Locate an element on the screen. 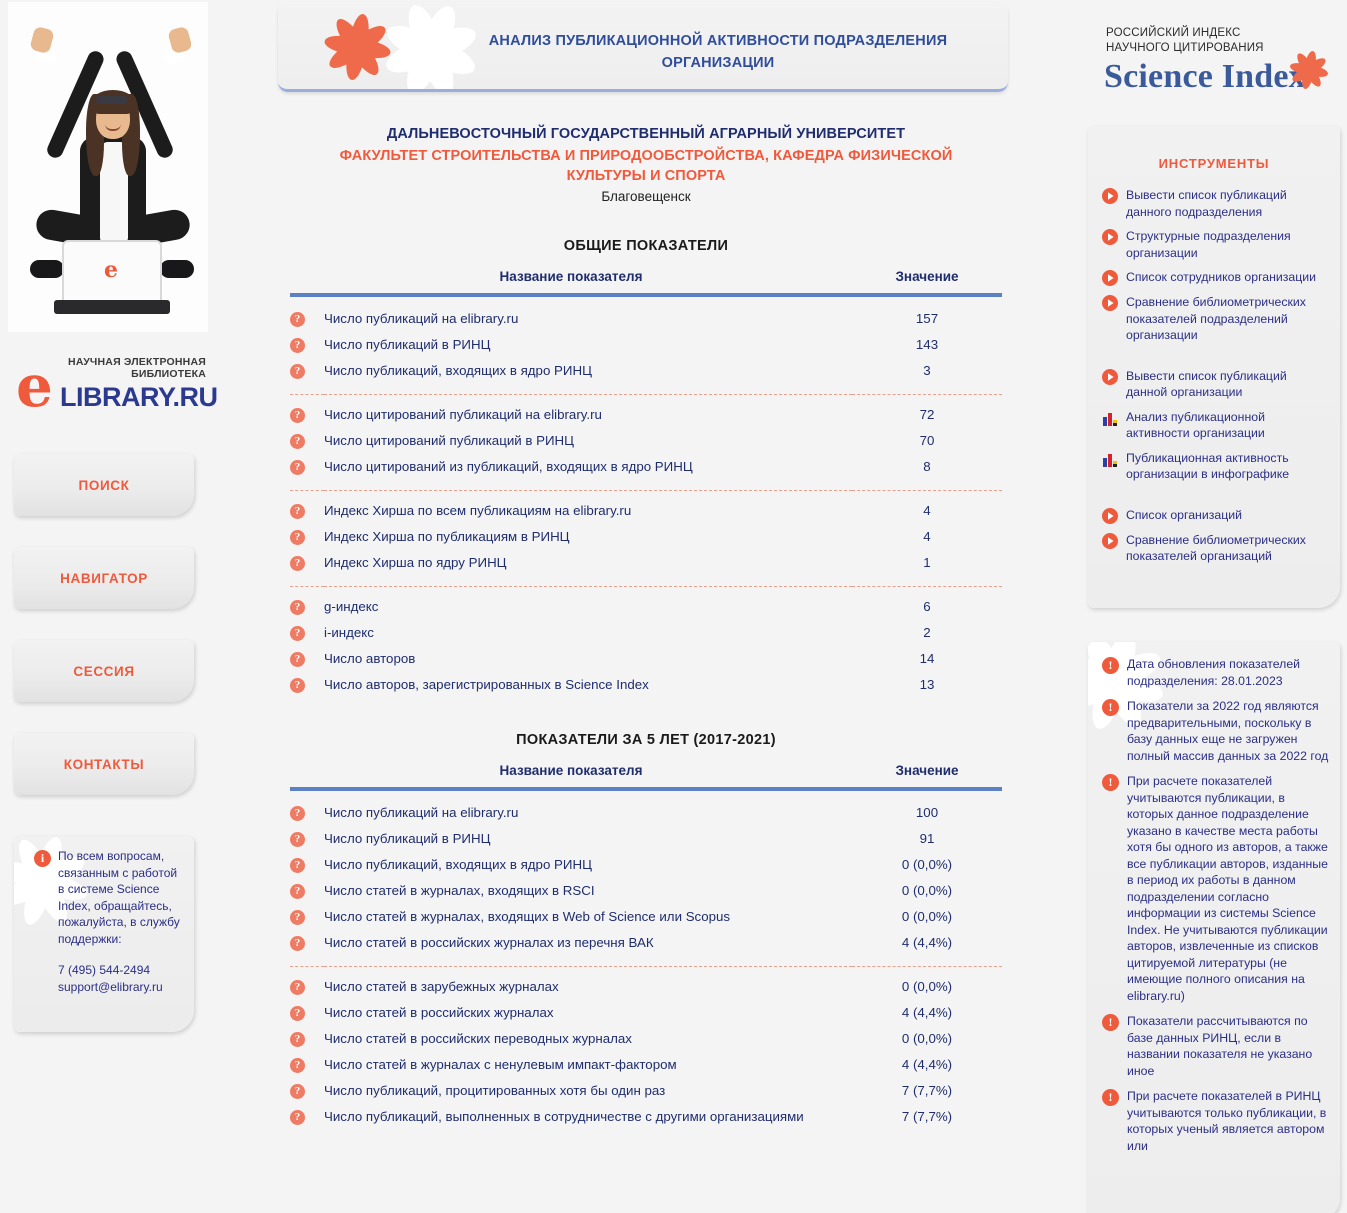 This screenshot has width=1347, height=1213. support-contacts: 7 (495) 544-2494 support@elibrary.ru is located at coordinates (124, 979).